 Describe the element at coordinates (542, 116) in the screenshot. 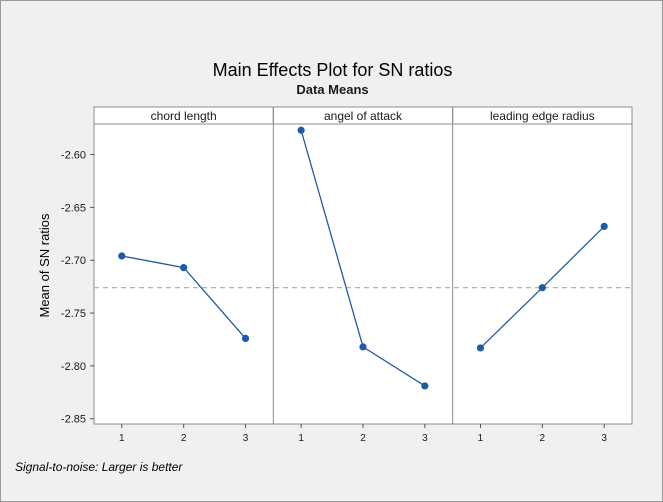

I see `panel-label: leading edge radius` at that location.